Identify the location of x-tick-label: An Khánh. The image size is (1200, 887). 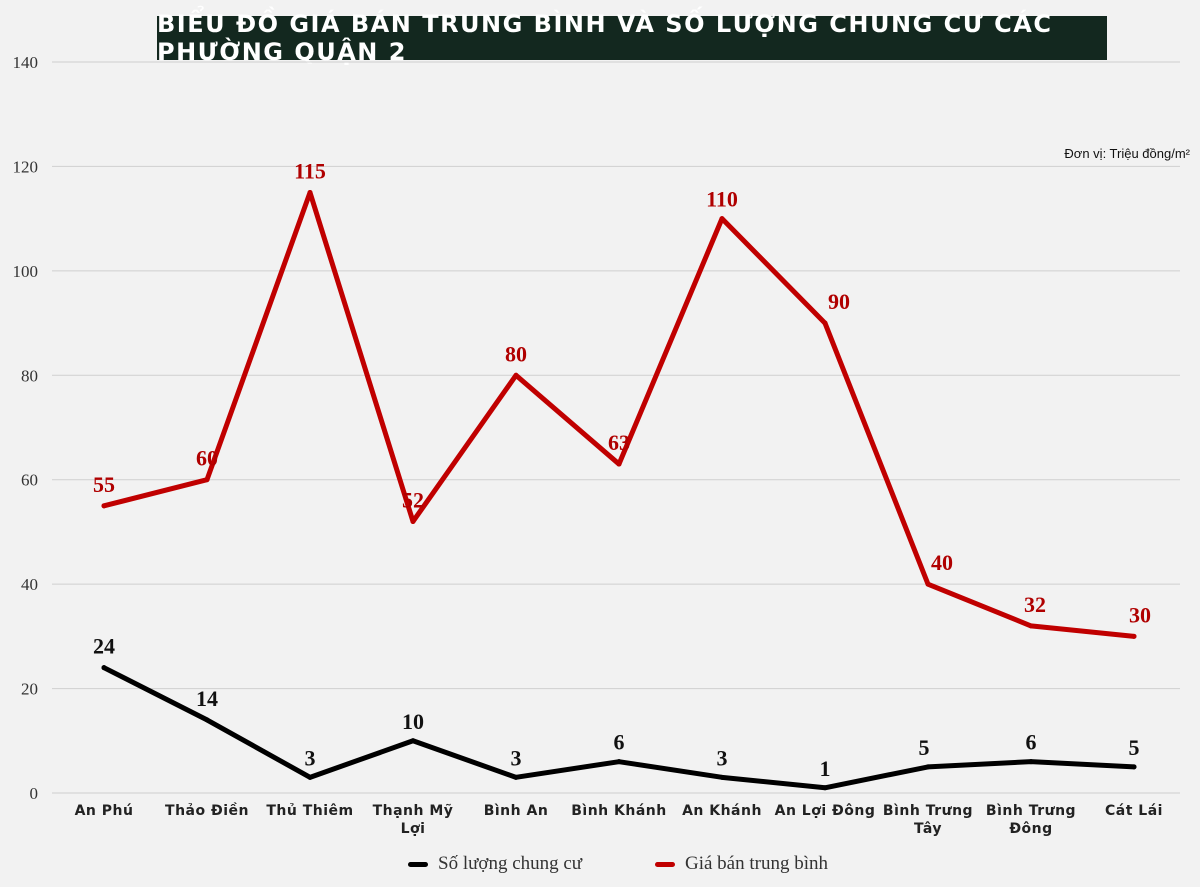
(722, 811).